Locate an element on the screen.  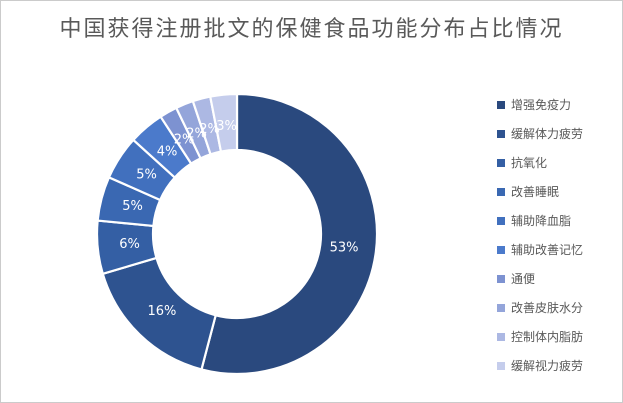
slice-data-label: 16% is located at coordinates (161, 311).